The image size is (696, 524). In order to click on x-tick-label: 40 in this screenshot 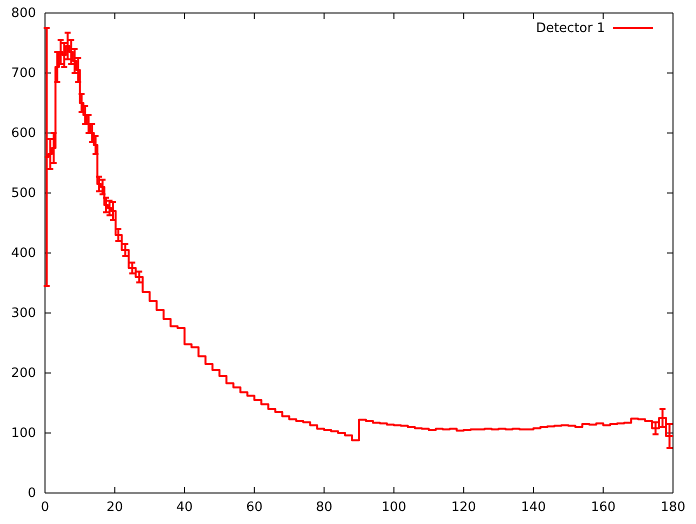, I will do `click(184, 508)`.